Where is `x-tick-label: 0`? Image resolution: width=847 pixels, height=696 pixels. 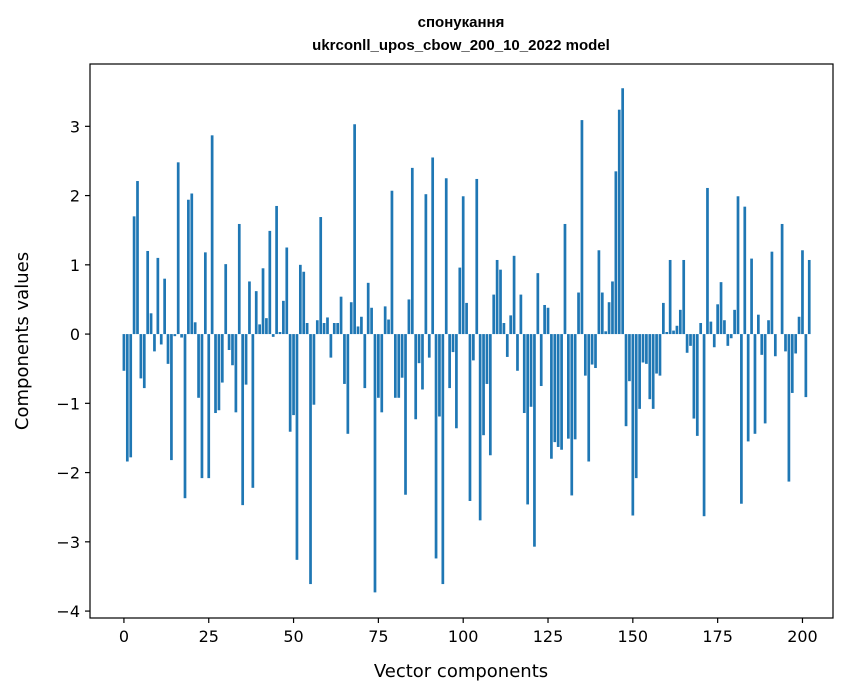
x-tick-label: 0 is located at coordinates (124, 636).